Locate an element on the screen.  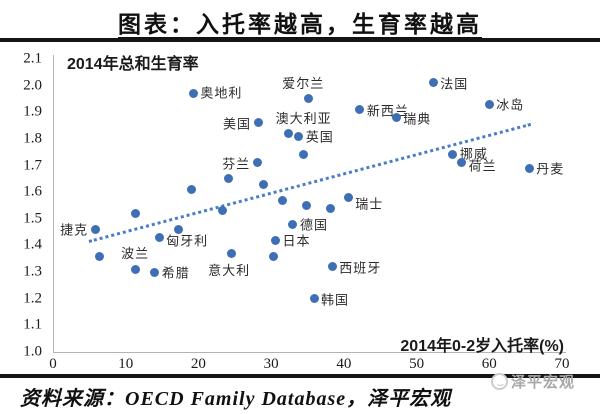
point-label: 芬兰 is located at coordinates (236, 164).